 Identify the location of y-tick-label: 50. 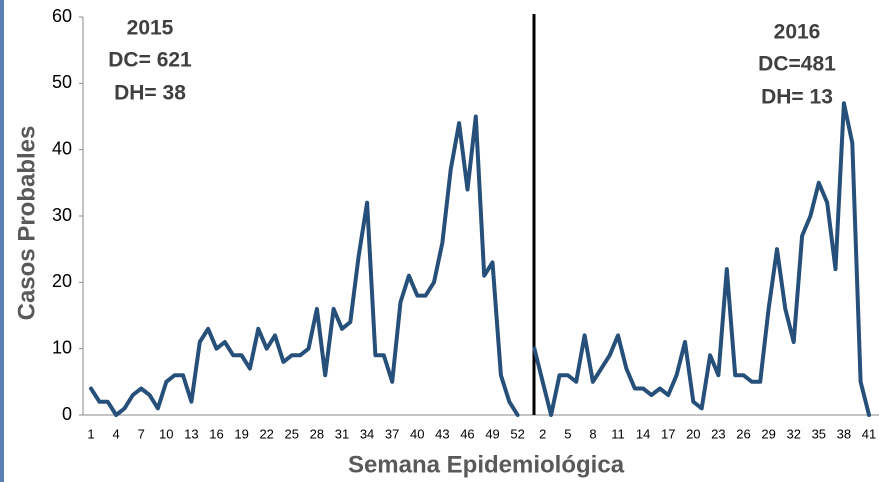
(62, 82).